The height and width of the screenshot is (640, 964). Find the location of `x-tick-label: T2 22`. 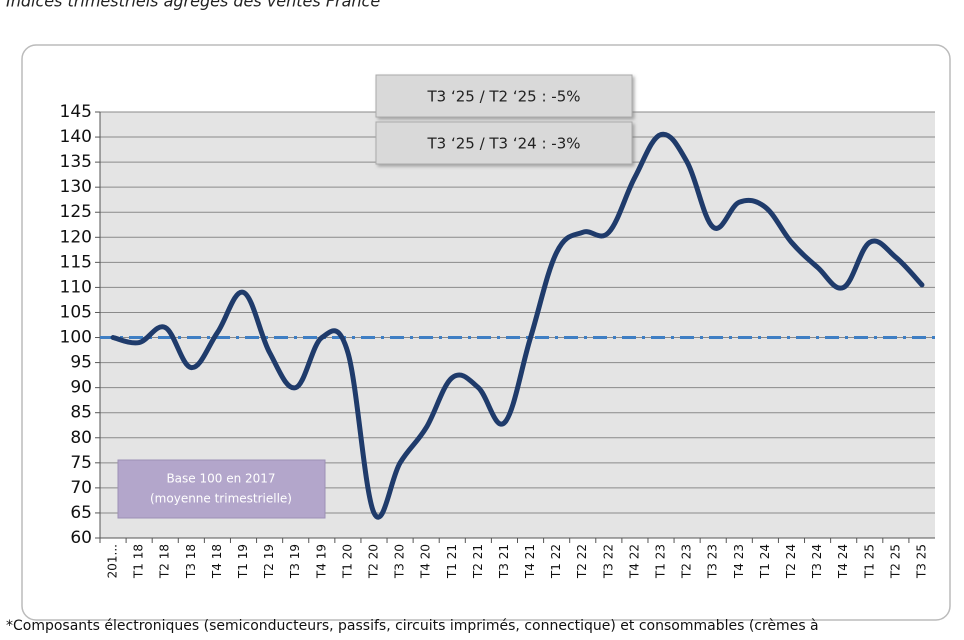

x-tick-label: T2 22 is located at coordinates (582, 561).